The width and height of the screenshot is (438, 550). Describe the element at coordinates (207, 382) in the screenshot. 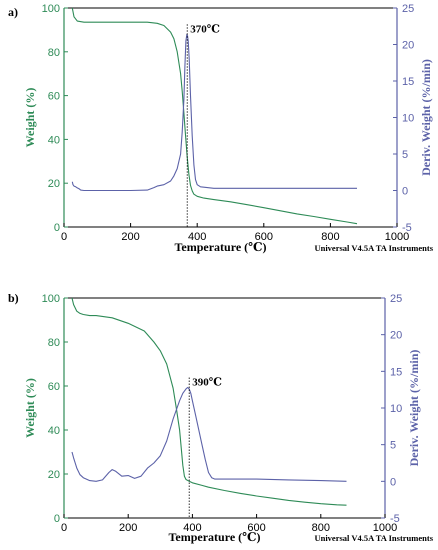

I see `peak-annotation: 390℃` at that location.